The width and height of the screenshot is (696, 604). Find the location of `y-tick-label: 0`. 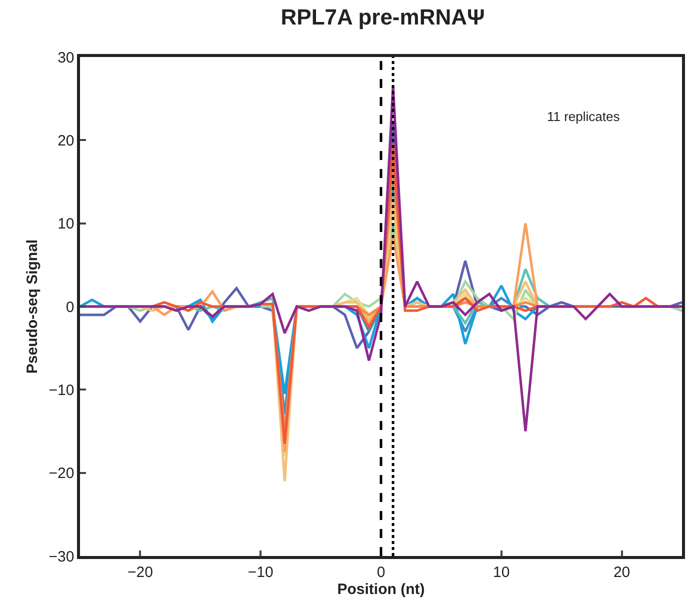

y-tick-label: 0 is located at coordinates (70, 307).